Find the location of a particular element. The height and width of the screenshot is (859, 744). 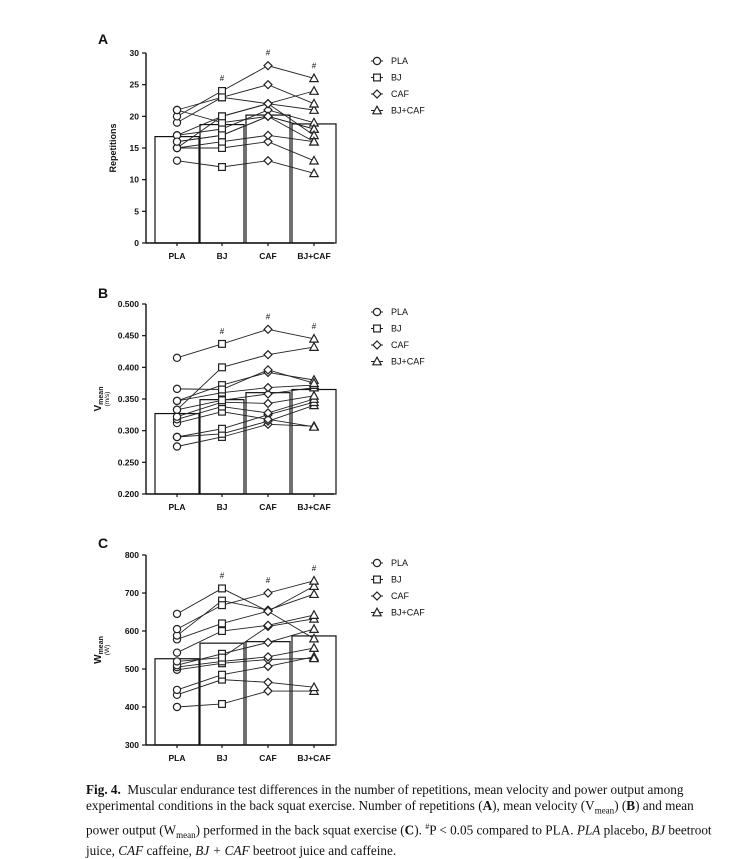

x-tick-label: BJ is located at coordinates (222, 758).